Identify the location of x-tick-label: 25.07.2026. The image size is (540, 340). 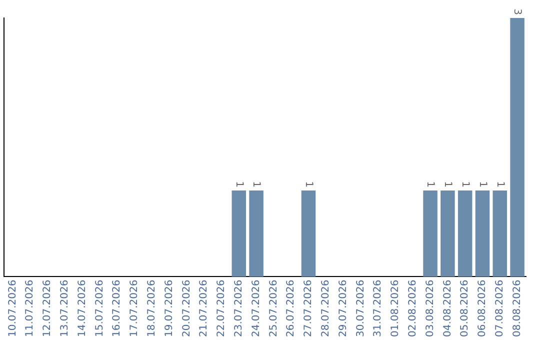
(274, 309).